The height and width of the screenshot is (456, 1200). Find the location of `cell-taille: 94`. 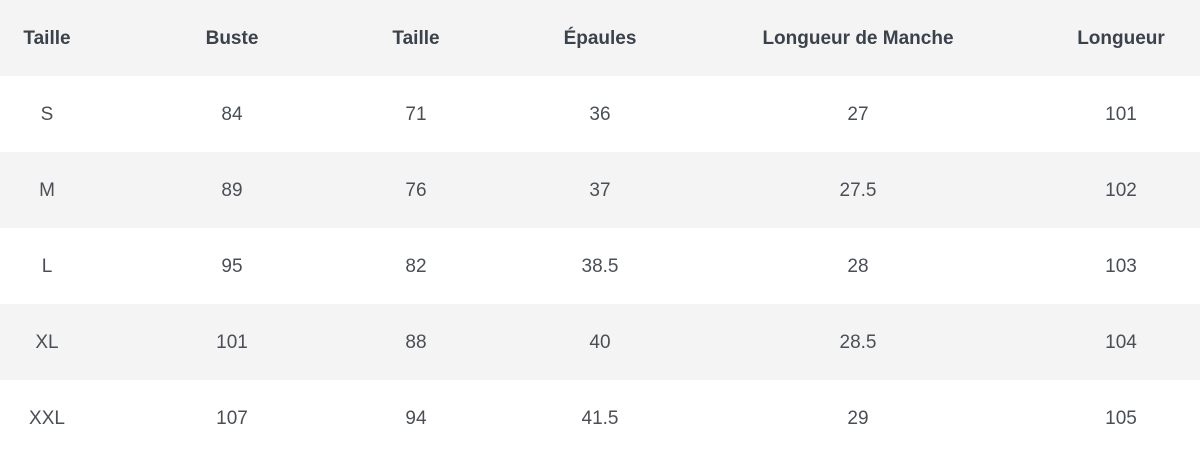

cell-taille: 94 is located at coordinates (416, 418).